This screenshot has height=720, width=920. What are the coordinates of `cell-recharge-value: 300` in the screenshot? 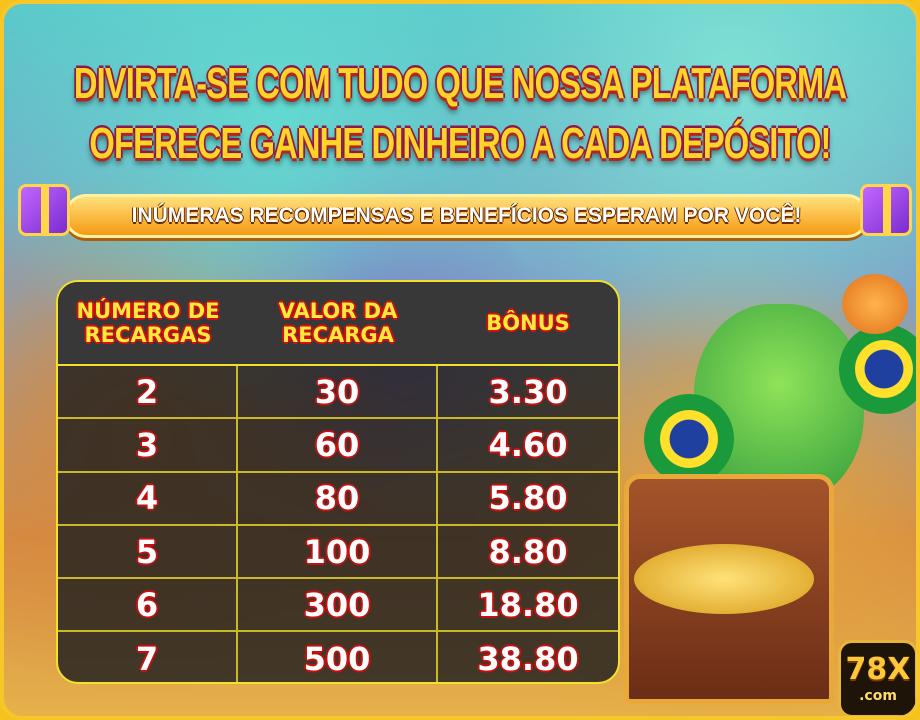 It's located at (338, 605).